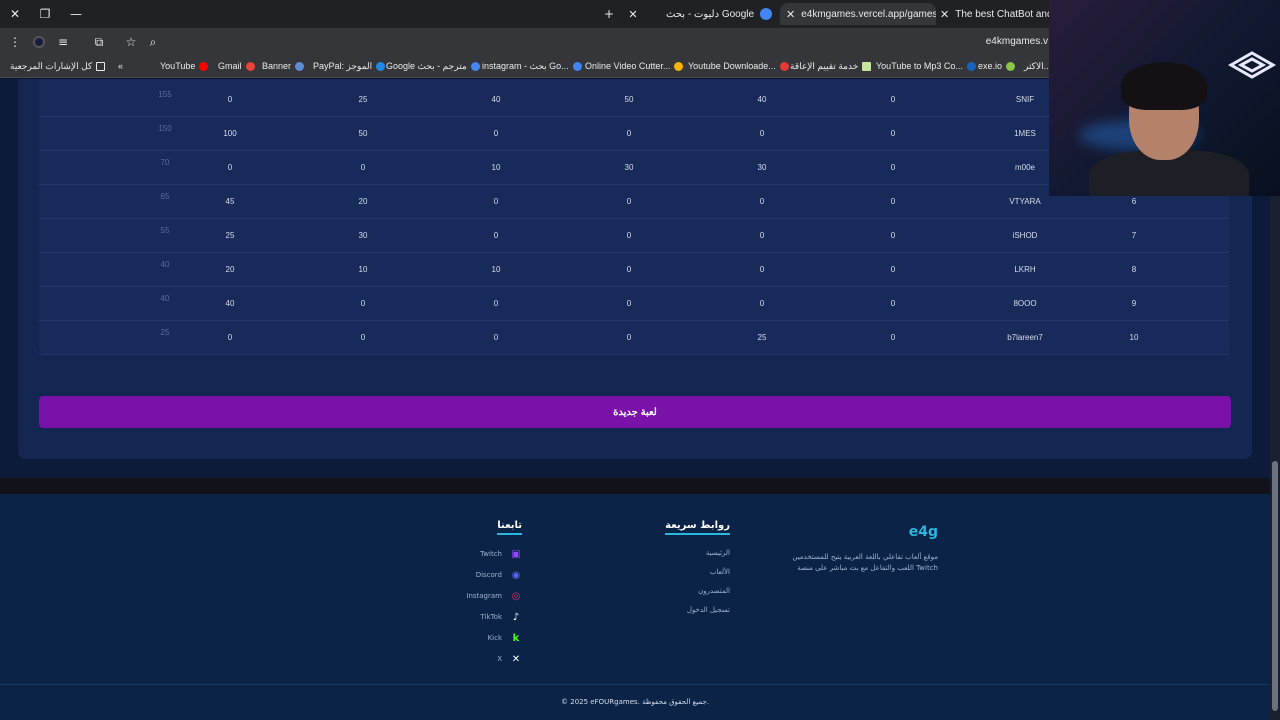 Image resolution: width=1280 pixels, height=720 pixels. I want to click on chevron-more-icon: «, so click(121, 66).